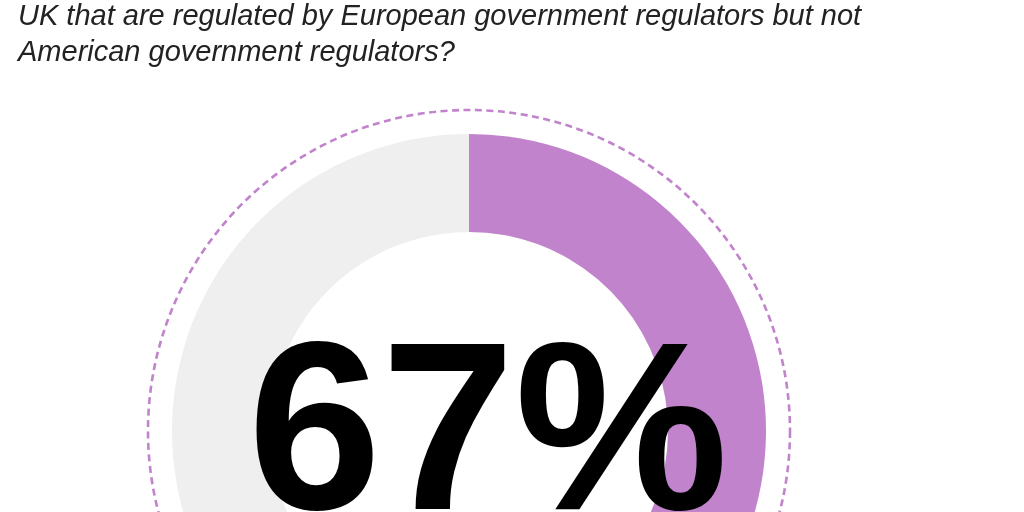  Describe the element at coordinates (440, 33) in the screenshot. I see `chart-title: UK that are regulated by European government regulators but not American government regulators?` at that location.